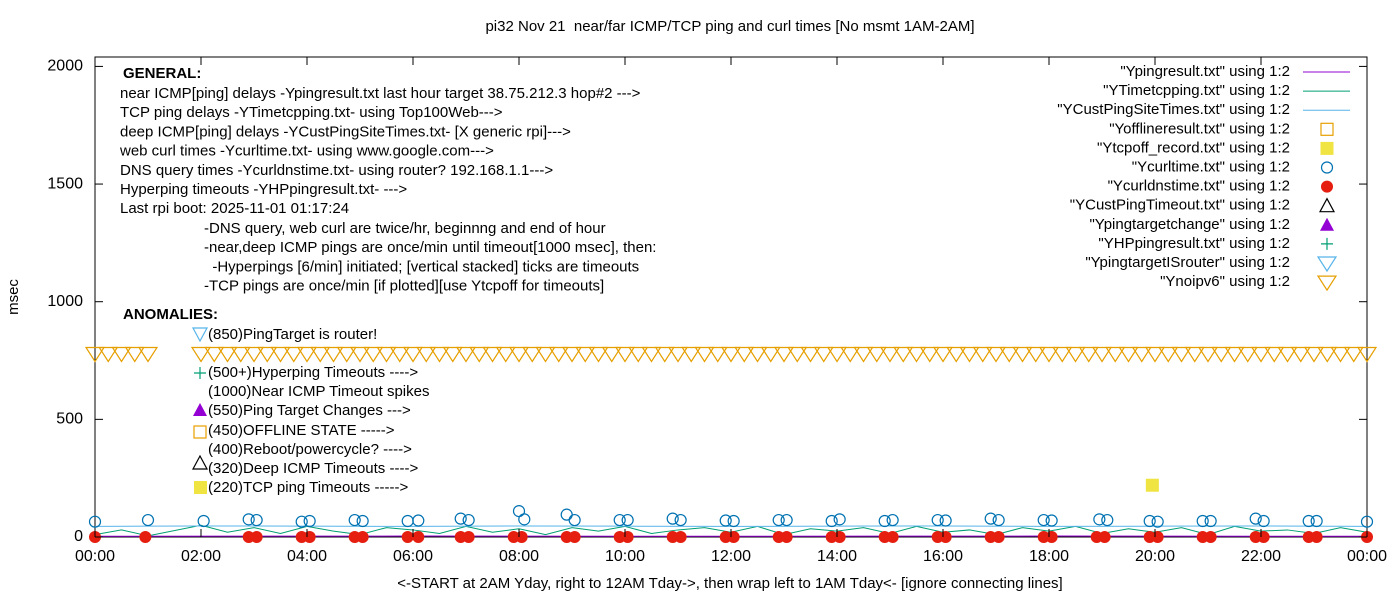 Image resolution: width=1400 pixels, height=600 pixels. Describe the element at coordinates (1225, 281) in the screenshot. I see `legend-label: "Ynoipv6" using 1:2` at that location.